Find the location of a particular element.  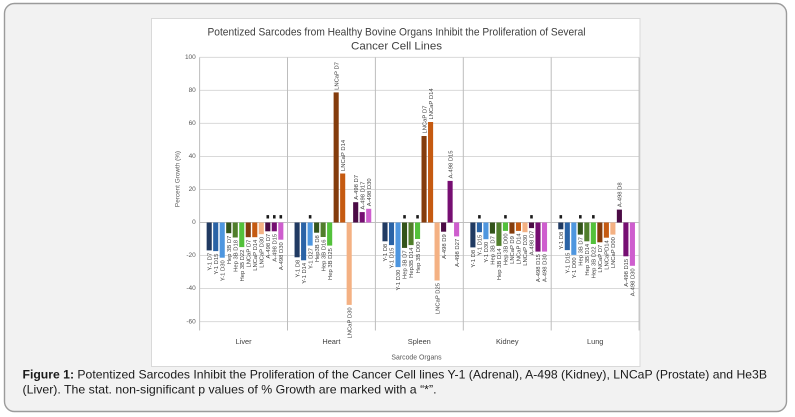

svg-text: LNCaPD14 is located at coordinates (608, 254).